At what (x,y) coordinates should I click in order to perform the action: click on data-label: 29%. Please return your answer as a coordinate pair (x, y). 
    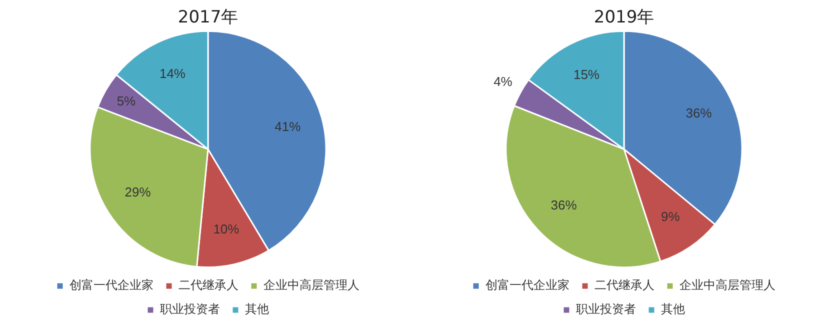
    Looking at the image, I should click on (138, 192).